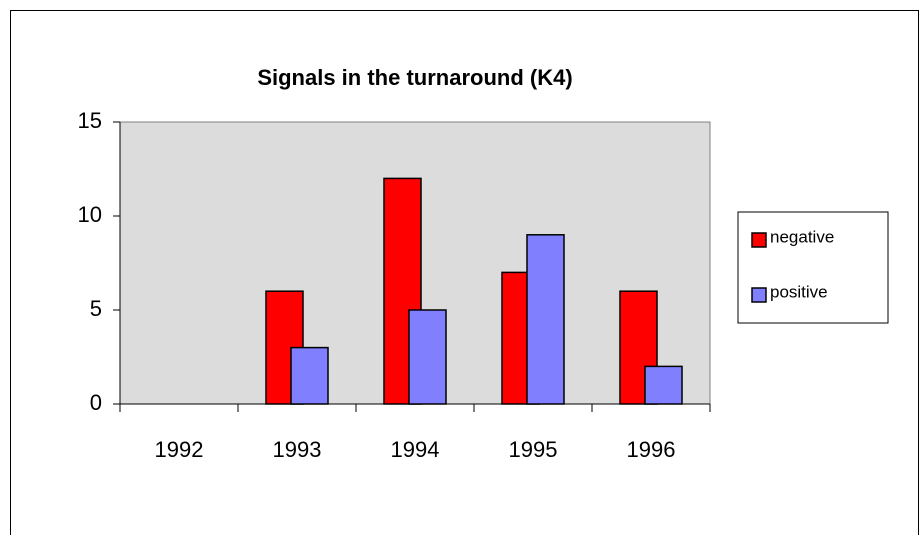 The height and width of the screenshot is (535, 919). What do you see at coordinates (799, 291) in the screenshot?
I see `legend-label: positive` at bounding box center [799, 291].